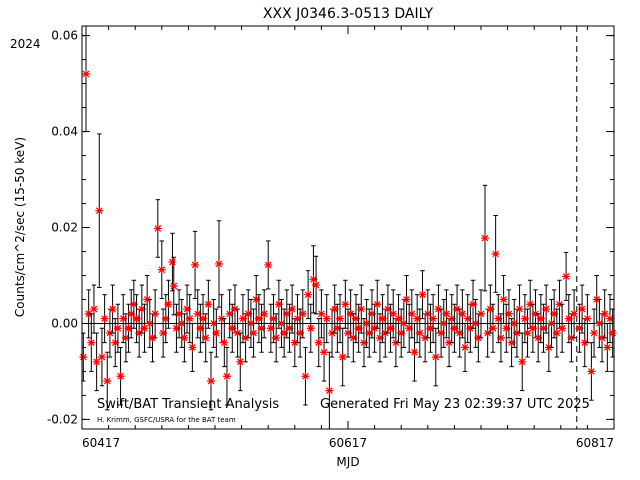 The height and width of the screenshot is (480, 640). Describe the element at coordinates (25, 44) in the screenshot. I see `year-label: 2024` at that location.